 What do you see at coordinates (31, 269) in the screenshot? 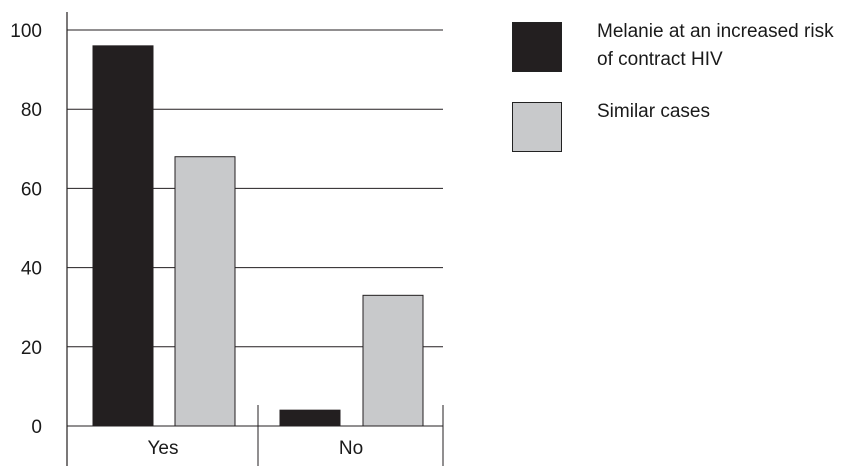
I see `y-tick-label: 40` at bounding box center [31, 269].